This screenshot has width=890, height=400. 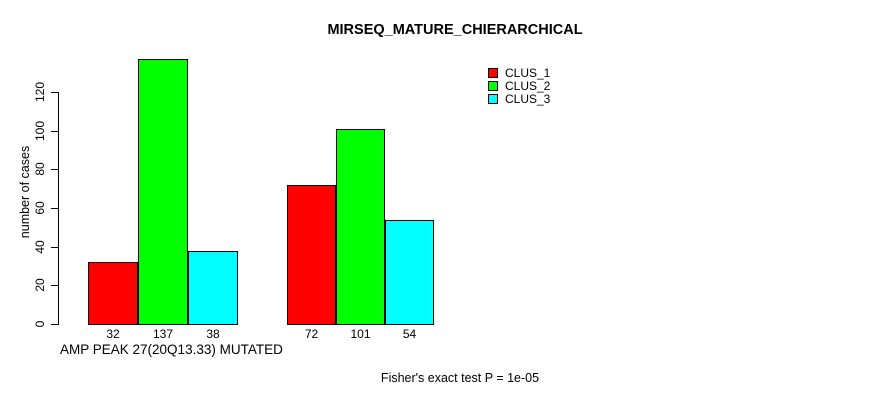 I want to click on bar-value-label: 137, so click(x=163, y=334).